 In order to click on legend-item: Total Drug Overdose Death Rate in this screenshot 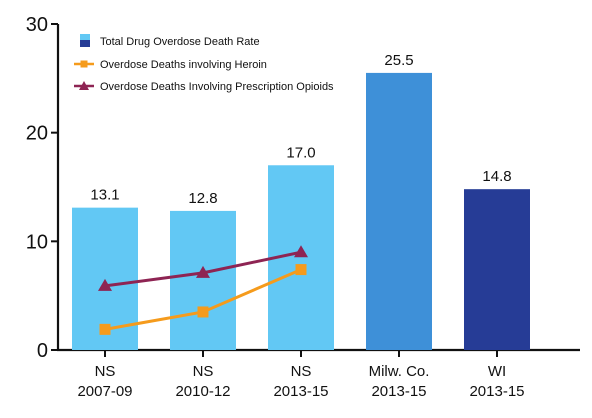, I will do `click(170, 41)`.